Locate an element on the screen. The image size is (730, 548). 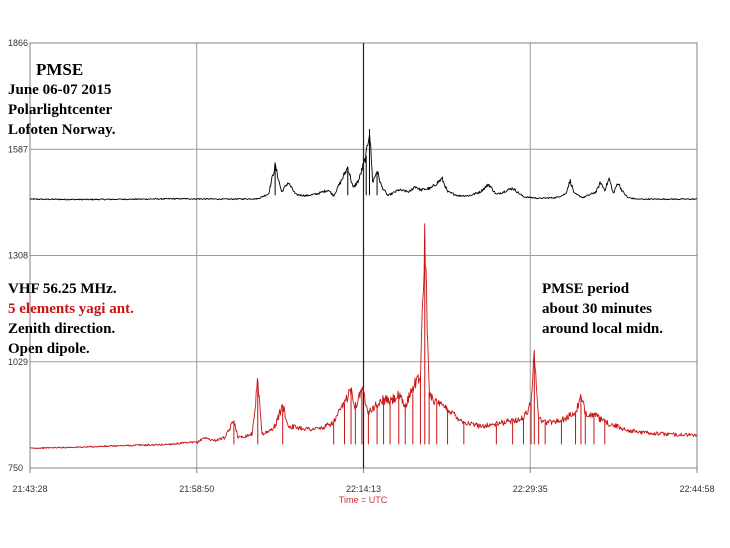
x-axis-ticks: 21:43:28 21:58:50 22:14:13 22:29:35 22:44:58 is located at coordinates (363, 481).